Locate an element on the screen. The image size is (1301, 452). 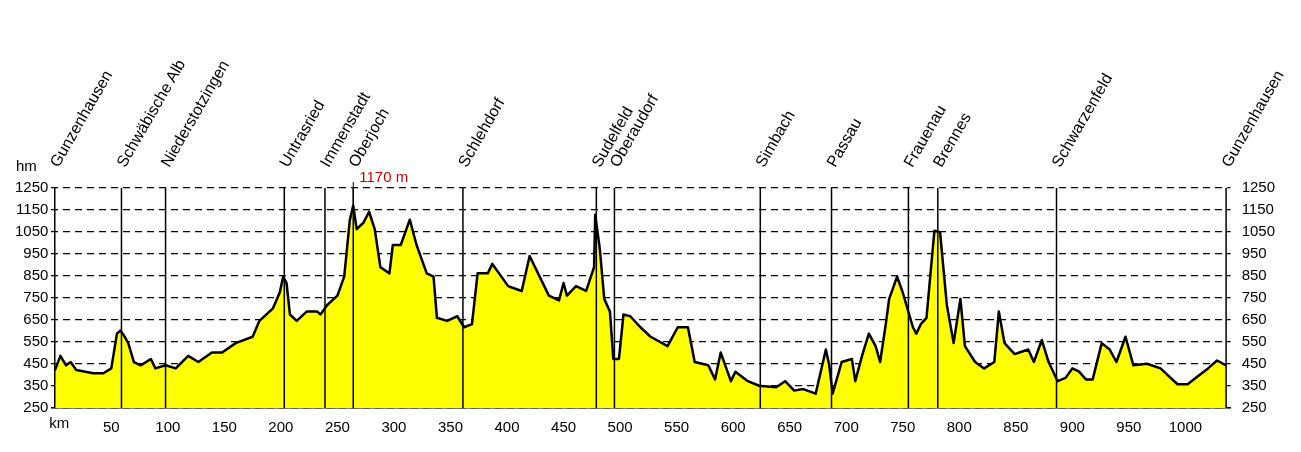
x-tick-label: 150 is located at coordinates (224, 427).